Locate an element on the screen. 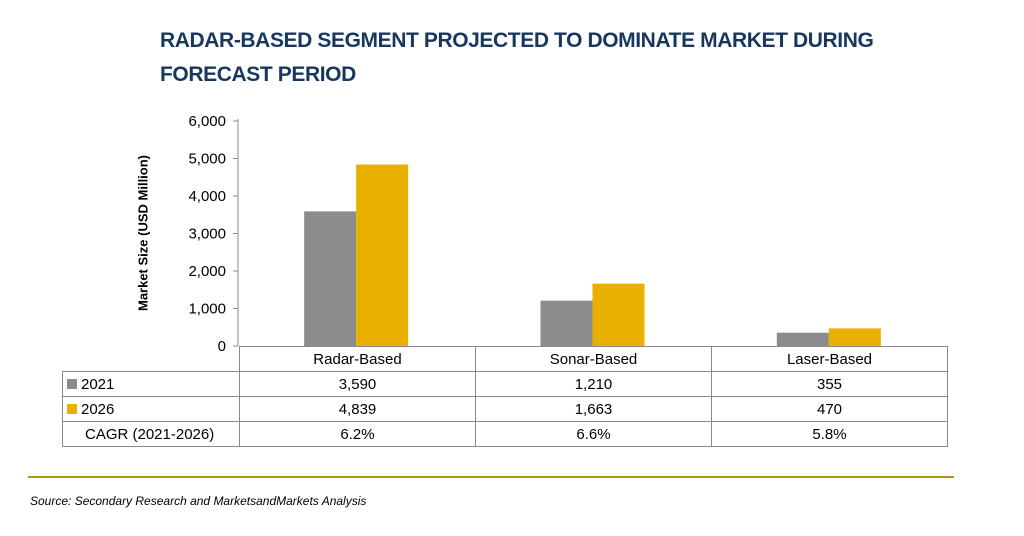 This screenshot has height=536, width=1024. value-cell-2026-radar: 4,839 is located at coordinates (357, 409).